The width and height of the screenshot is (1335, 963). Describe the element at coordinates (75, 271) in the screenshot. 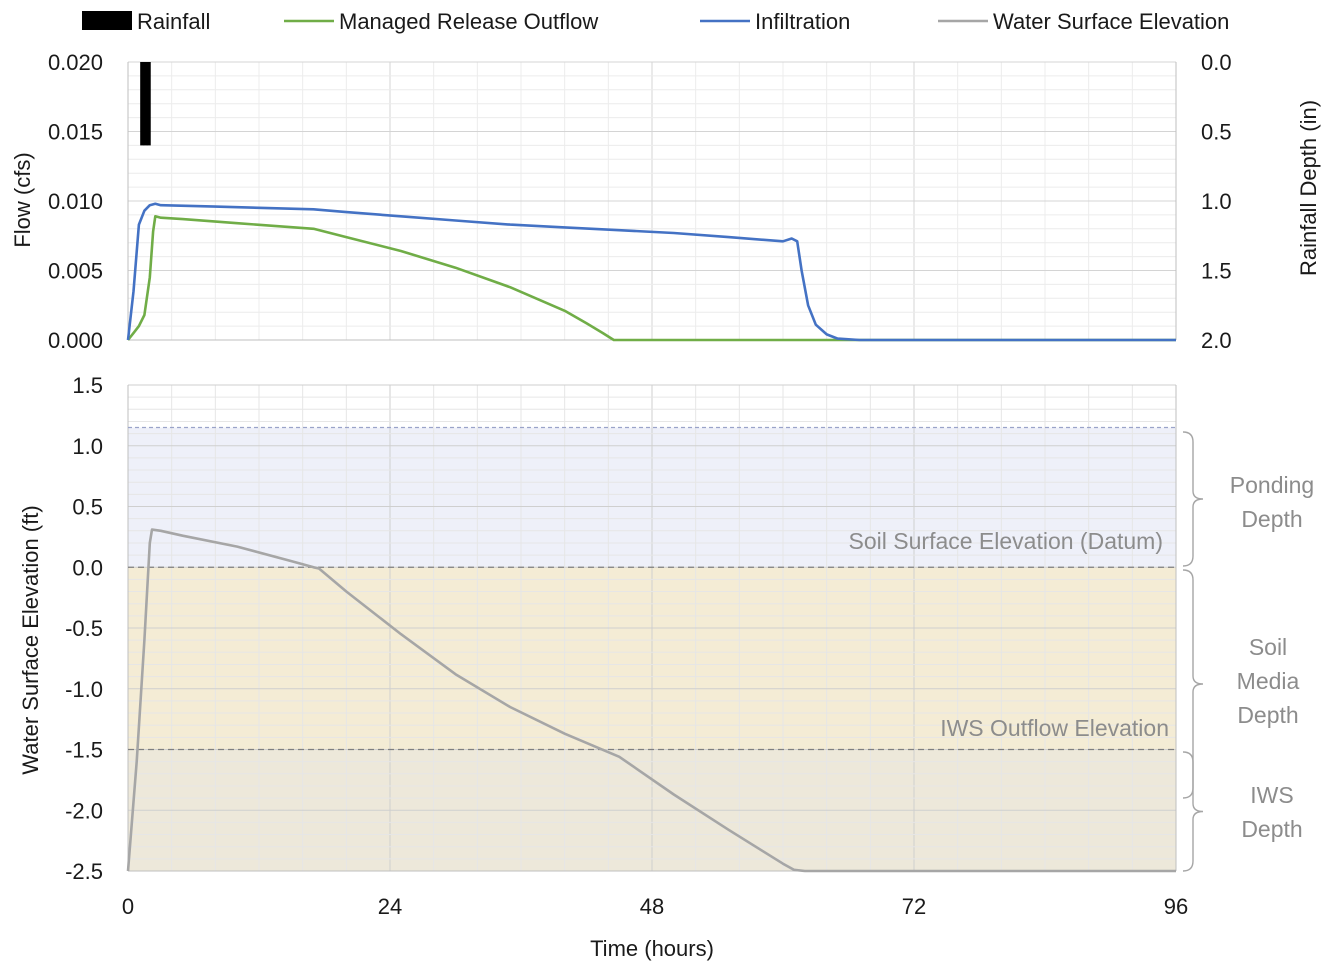

I see `flow-tick-label: 0.005` at that location.